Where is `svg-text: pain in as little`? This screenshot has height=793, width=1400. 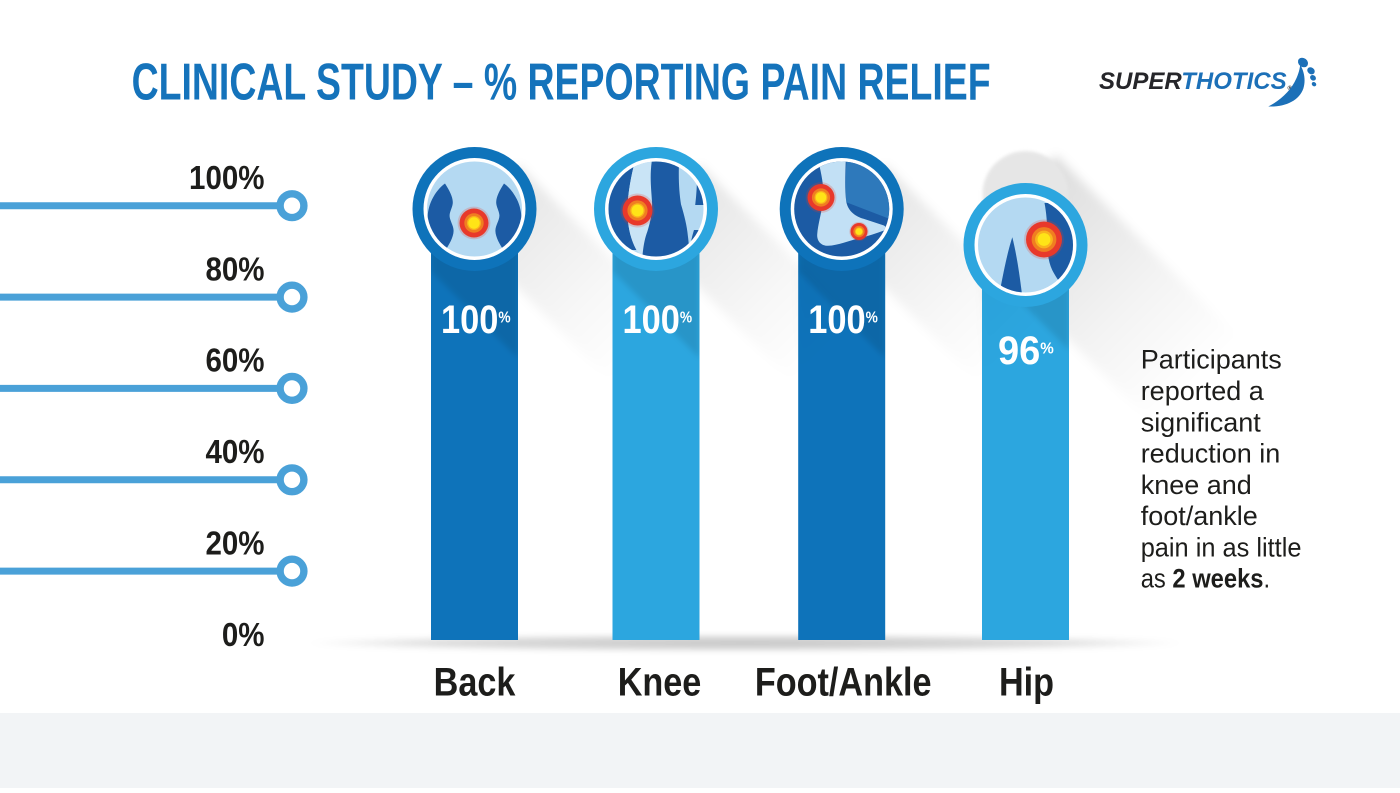
svg-text: pain in as little is located at coordinates (1221, 547).